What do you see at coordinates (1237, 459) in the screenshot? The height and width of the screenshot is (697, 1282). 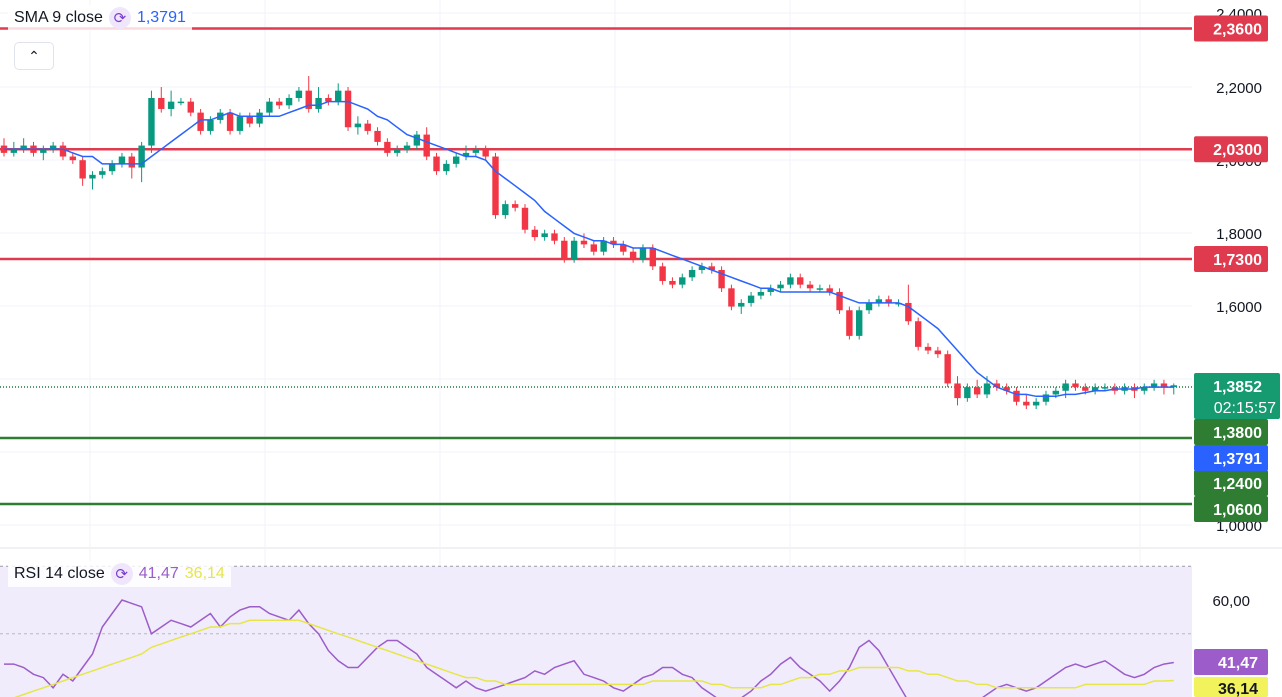 I see `sma-label: 1,3791` at bounding box center [1237, 459].